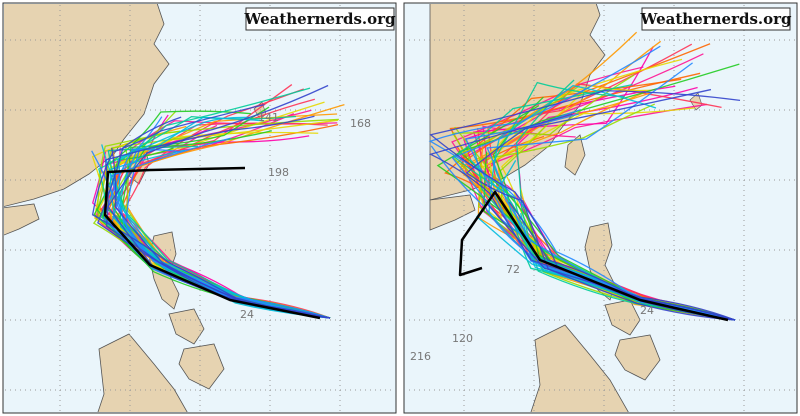 Image resolution: width=800 pixels, height=416 pixels. I want to click on forecast-hour-label: 141, so click(268, 117).